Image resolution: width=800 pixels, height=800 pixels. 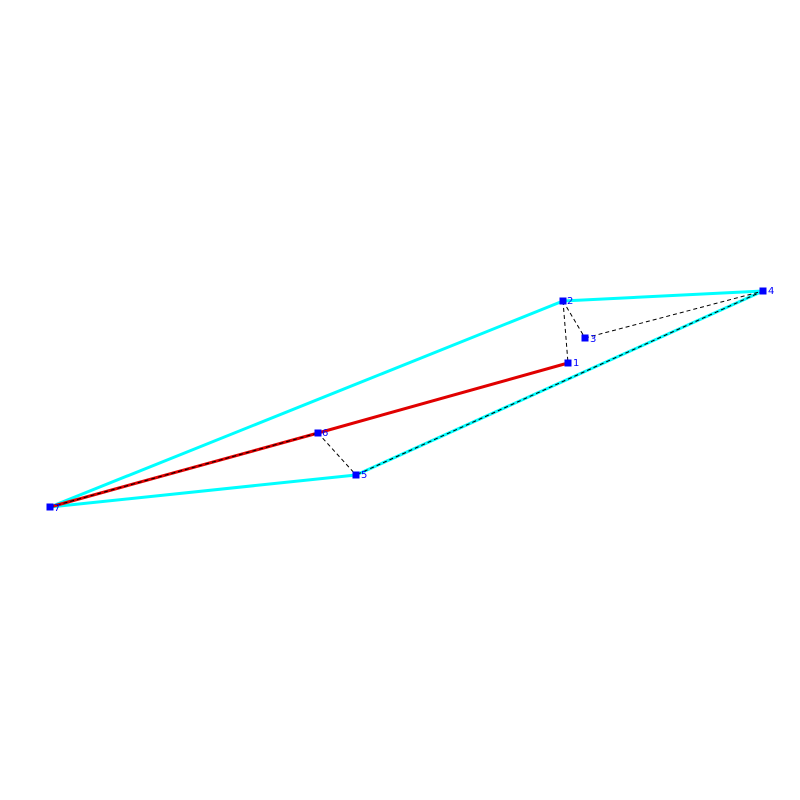 I want to click on node-label: 3, so click(x=593, y=339).